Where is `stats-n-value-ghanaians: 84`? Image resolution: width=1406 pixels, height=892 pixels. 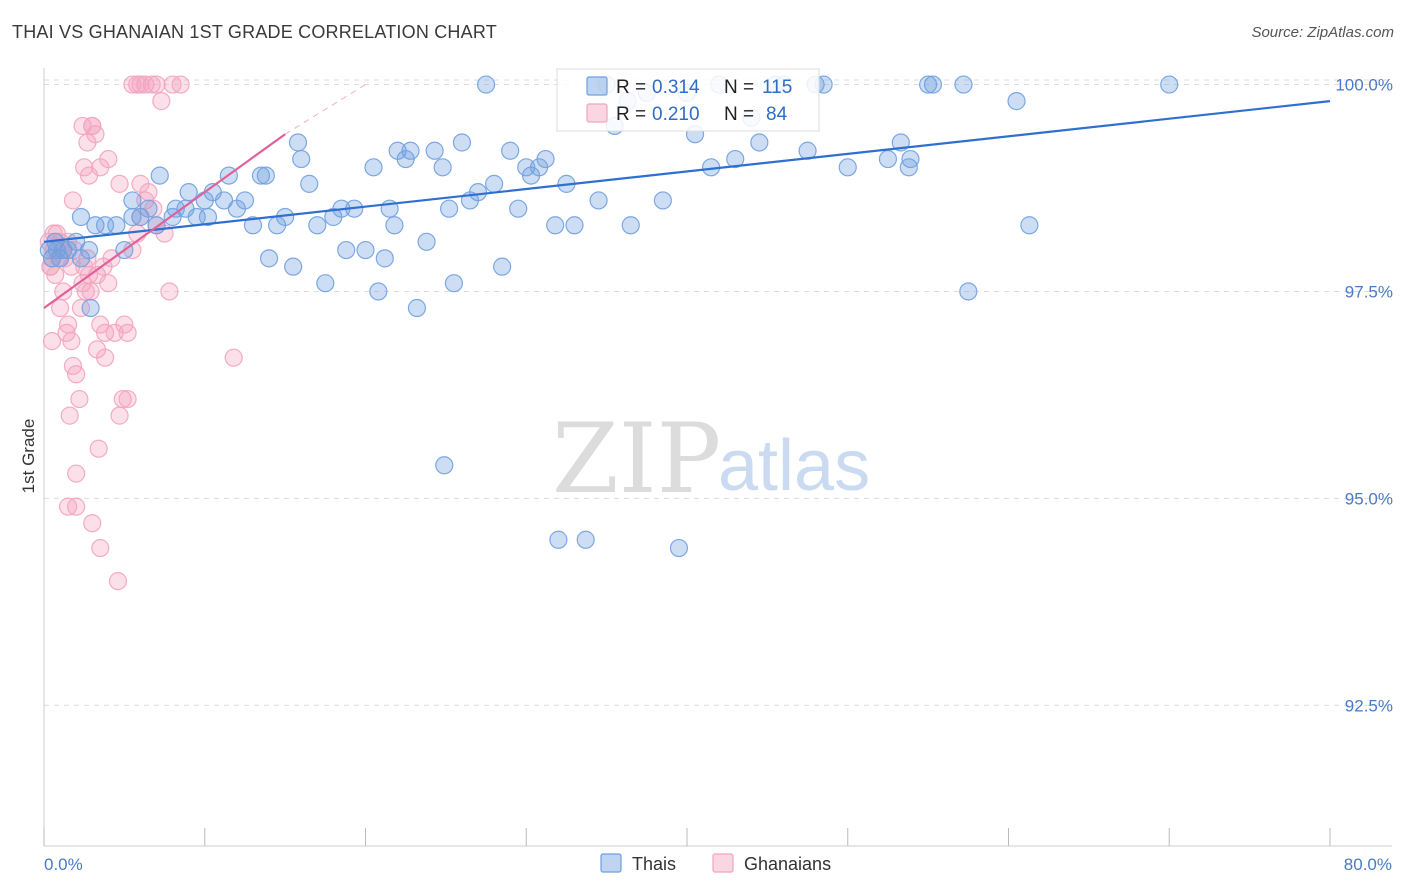 stats-n-value-ghanaians: 84 is located at coordinates (777, 114).